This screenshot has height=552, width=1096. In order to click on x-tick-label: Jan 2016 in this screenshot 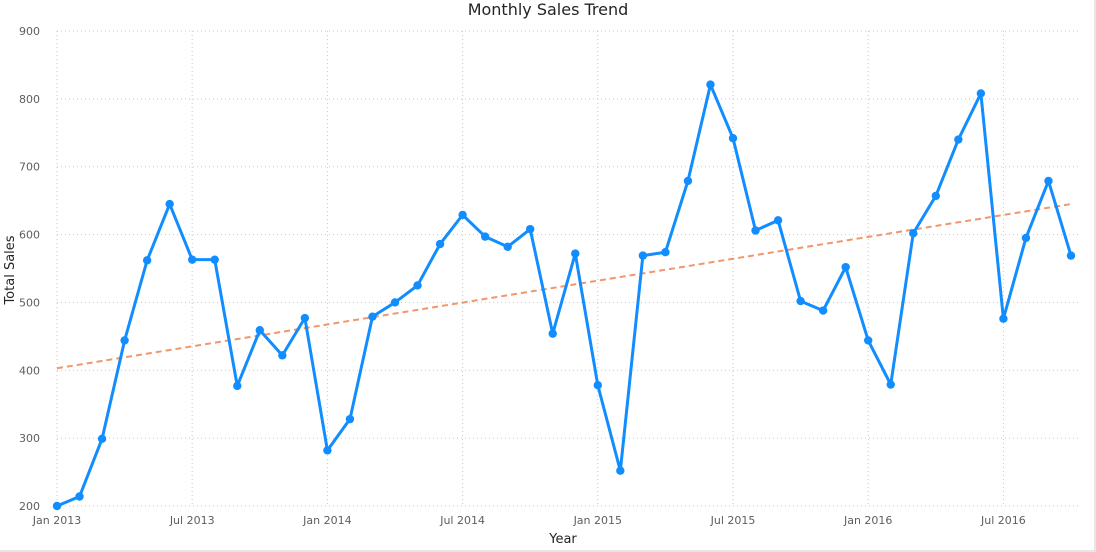, I will do `click(867, 520)`.